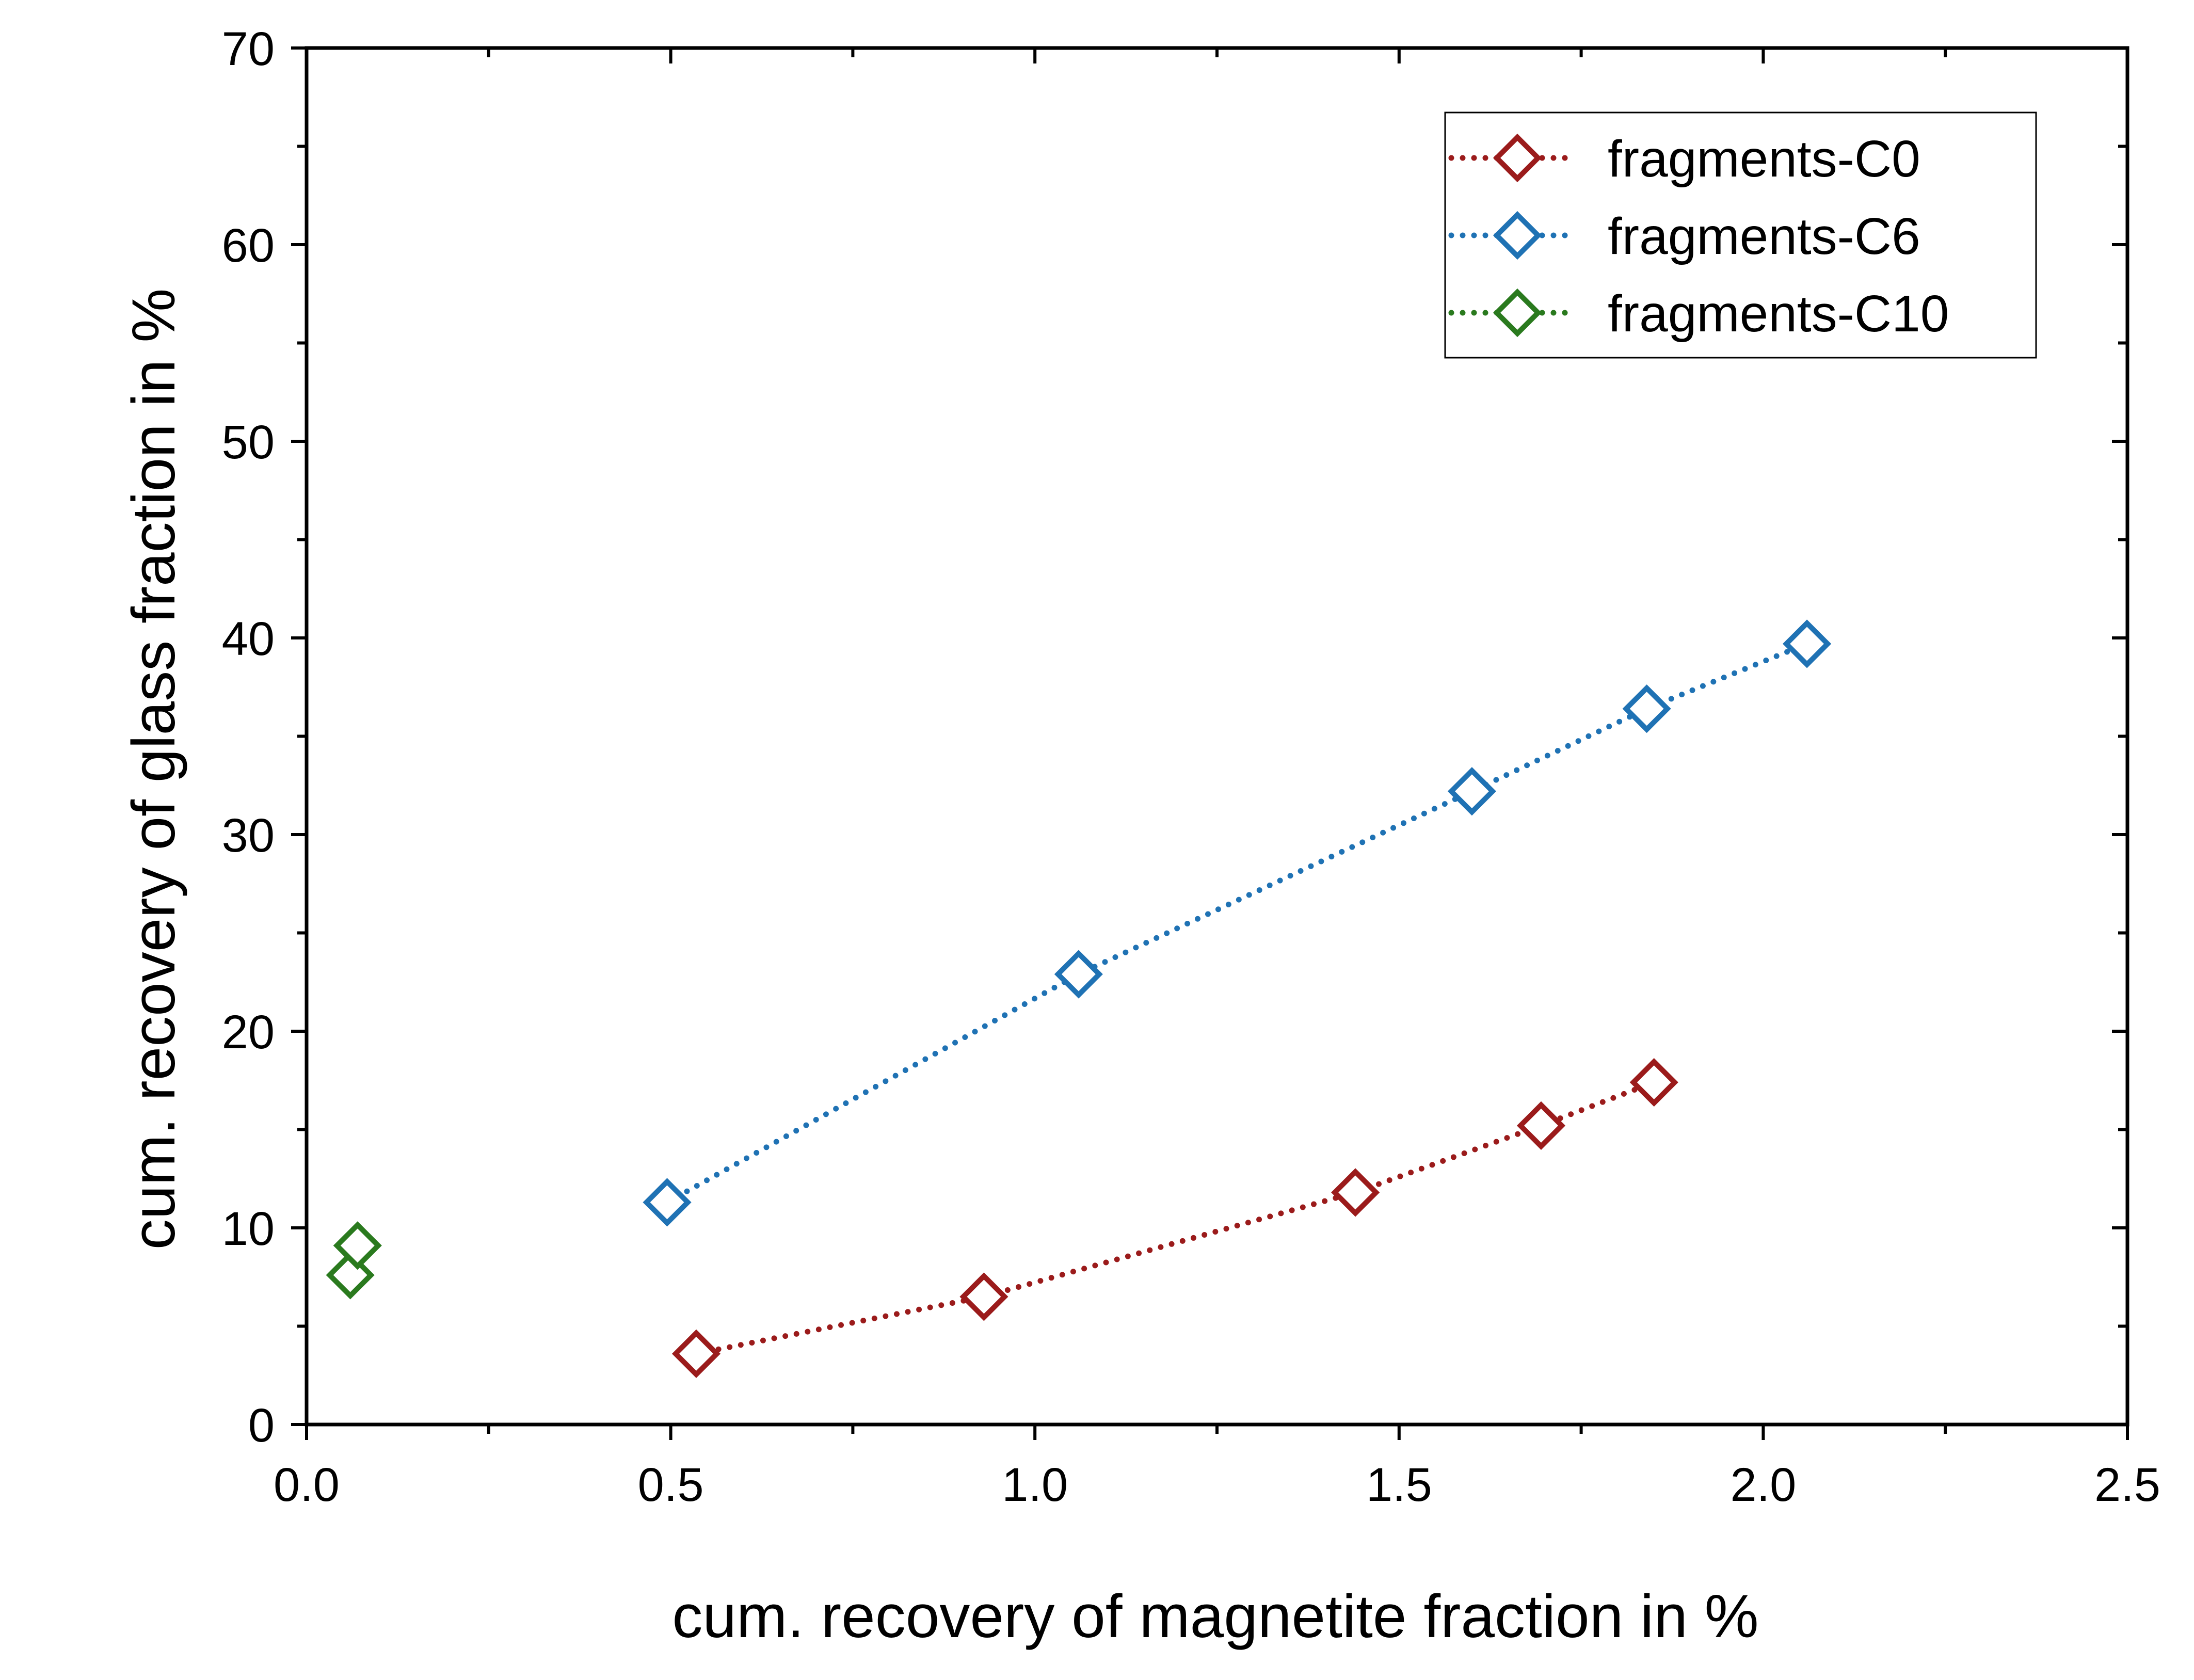  What do you see at coordinates (1215, 1616) in the screenshot?
I see `x-axis-title: cum. recovery of magnetite fraction in %` at bounding box center [1215, 1616].